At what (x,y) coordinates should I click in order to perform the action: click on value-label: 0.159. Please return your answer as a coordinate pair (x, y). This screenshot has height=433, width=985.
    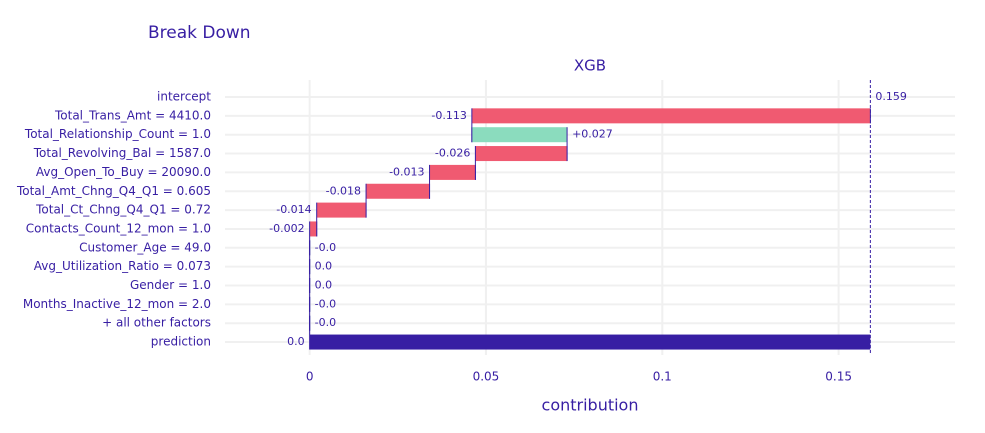
    Looking at the image, I should click on (891, 96).